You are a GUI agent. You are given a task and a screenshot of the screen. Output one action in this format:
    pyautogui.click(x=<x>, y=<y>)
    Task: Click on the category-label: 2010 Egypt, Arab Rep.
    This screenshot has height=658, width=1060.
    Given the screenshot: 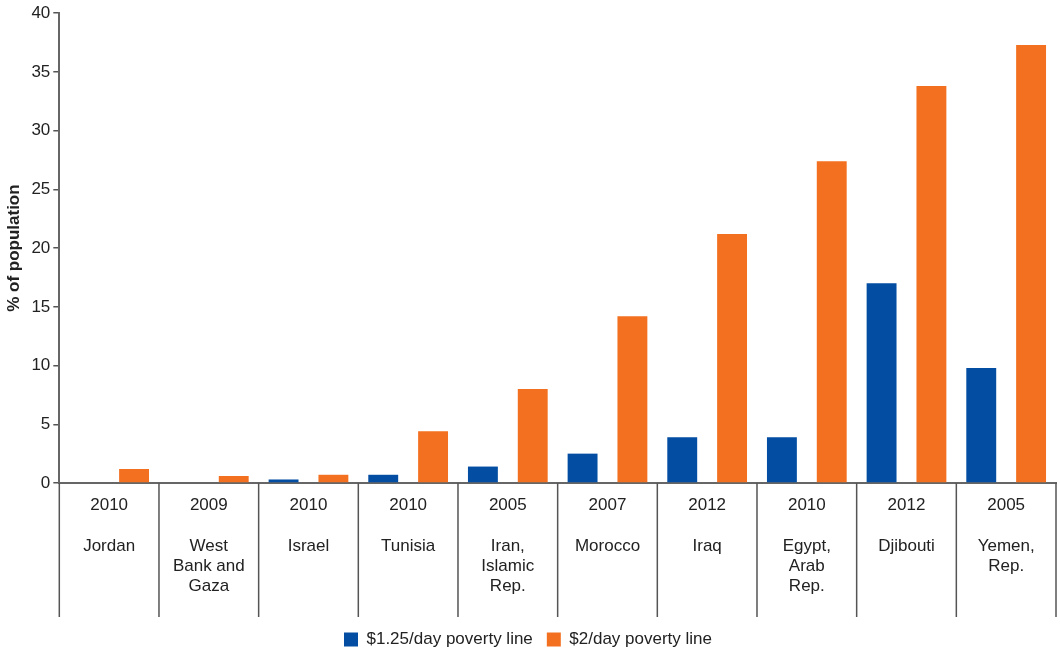 What is the action you would take?
    pyautogui.click(x=806, y=545)
    